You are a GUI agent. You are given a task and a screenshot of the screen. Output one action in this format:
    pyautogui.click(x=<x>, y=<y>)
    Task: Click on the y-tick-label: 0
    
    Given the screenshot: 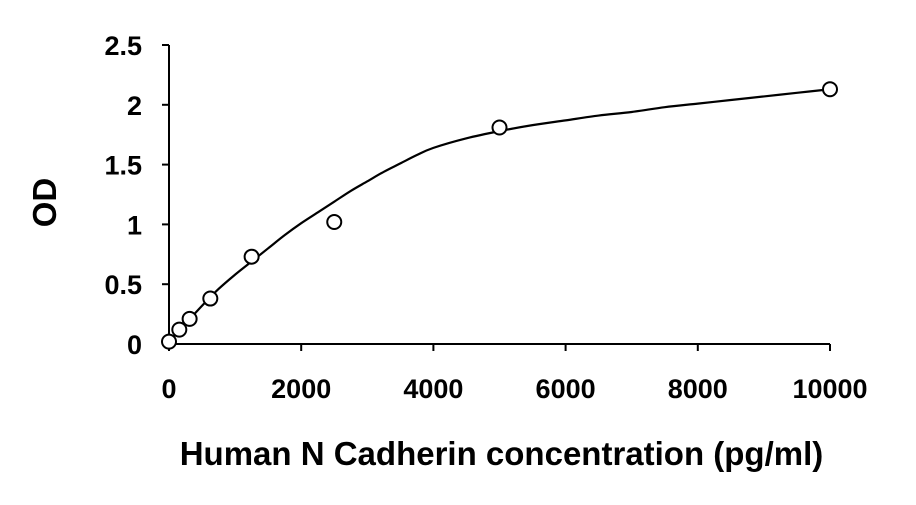 What is the action you would take?
    pyautogui.click(x=134, y=345)
    